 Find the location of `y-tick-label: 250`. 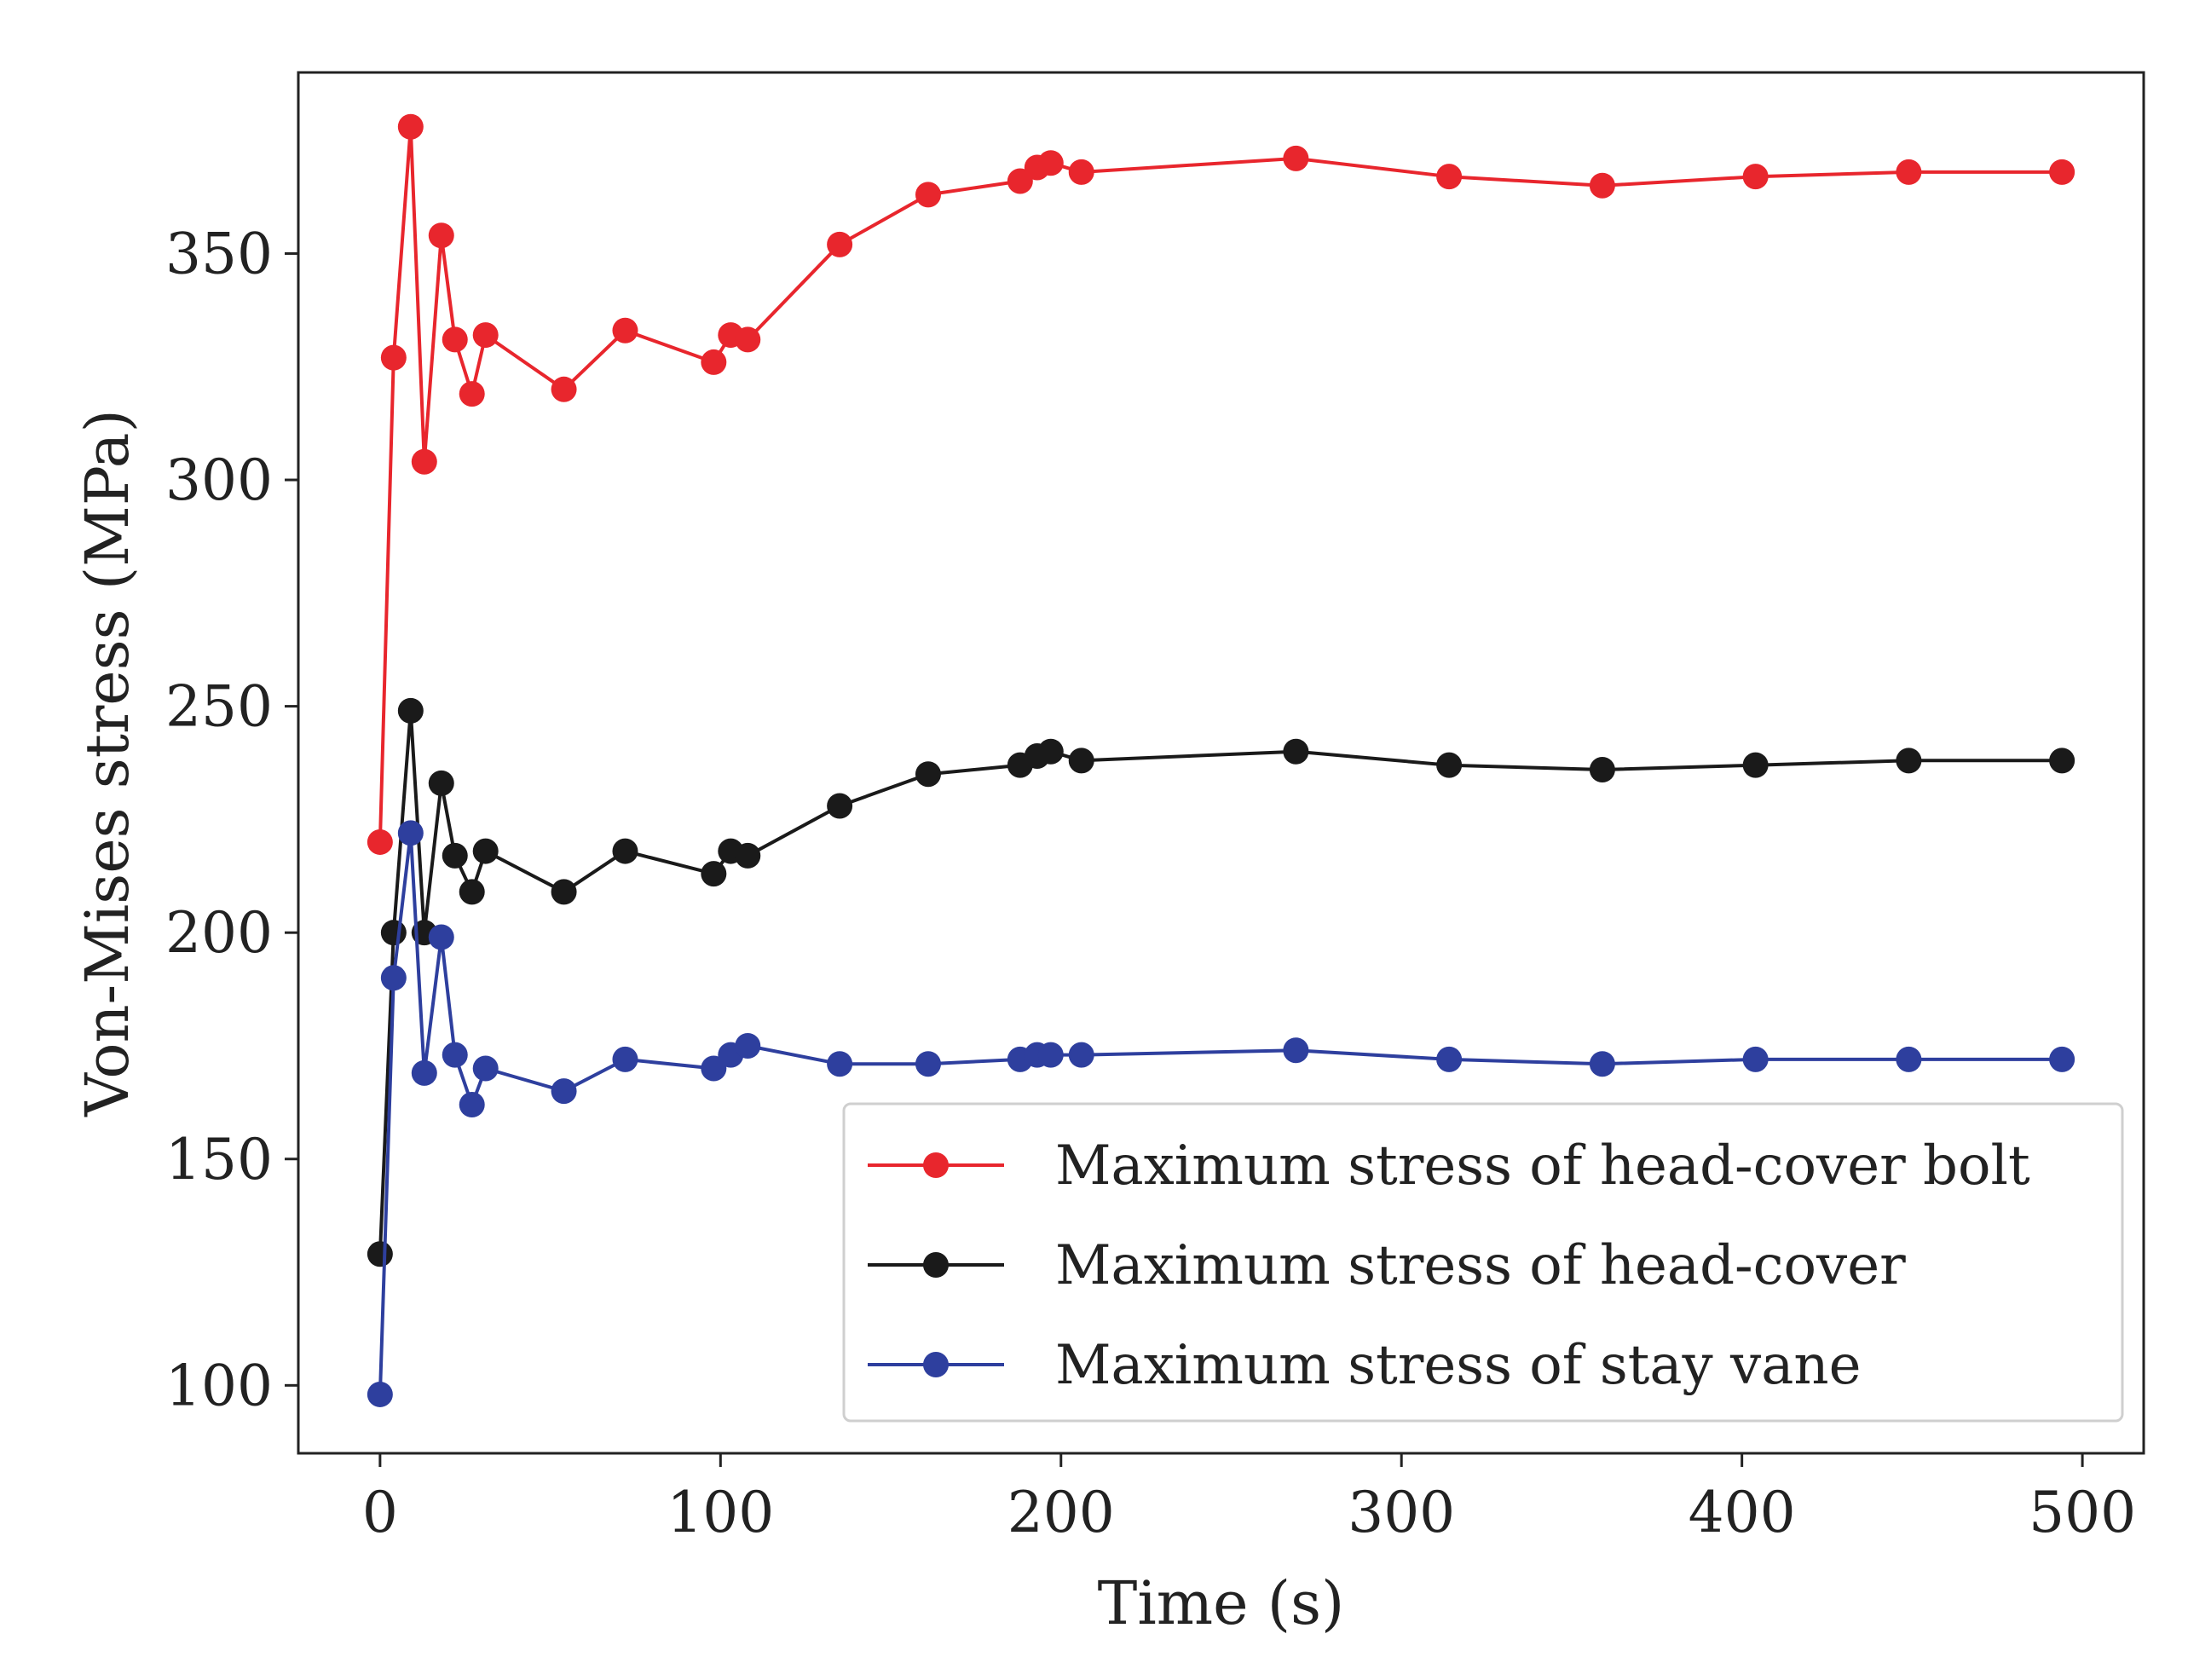

y-tick-label: 250 is located at coordinates (219, 707).